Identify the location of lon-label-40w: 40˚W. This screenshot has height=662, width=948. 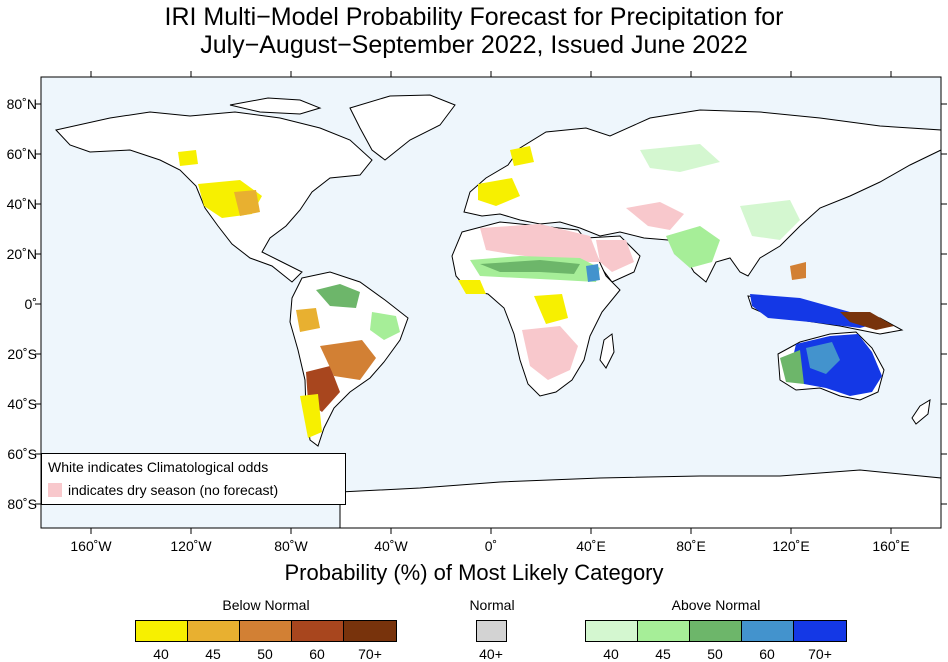
(391, 546).